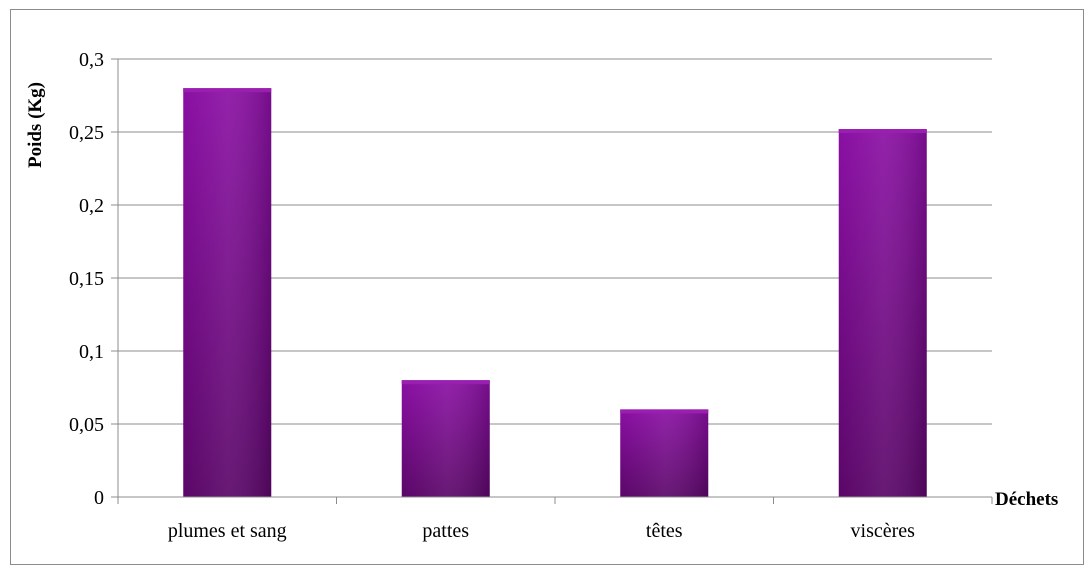 This screenshot has width=1090, height=571. I want to click on y-tick-label: 0, so click(99, 498).